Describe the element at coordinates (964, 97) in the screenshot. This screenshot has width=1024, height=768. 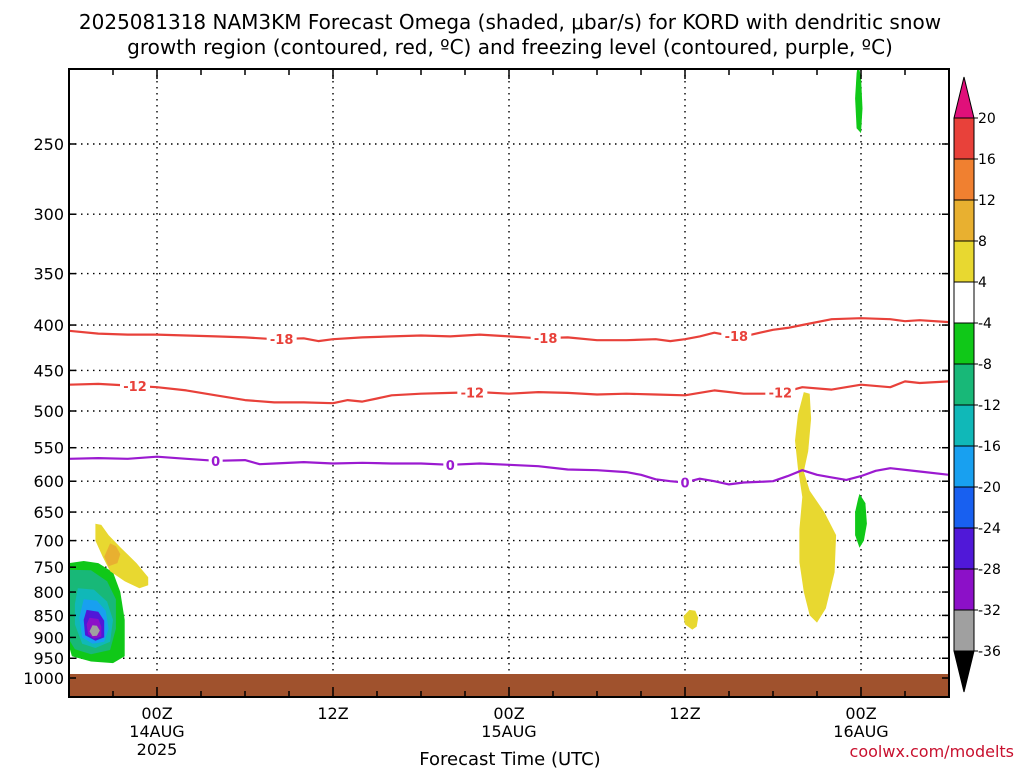
I see `colorbar-top-arrow` at that location.